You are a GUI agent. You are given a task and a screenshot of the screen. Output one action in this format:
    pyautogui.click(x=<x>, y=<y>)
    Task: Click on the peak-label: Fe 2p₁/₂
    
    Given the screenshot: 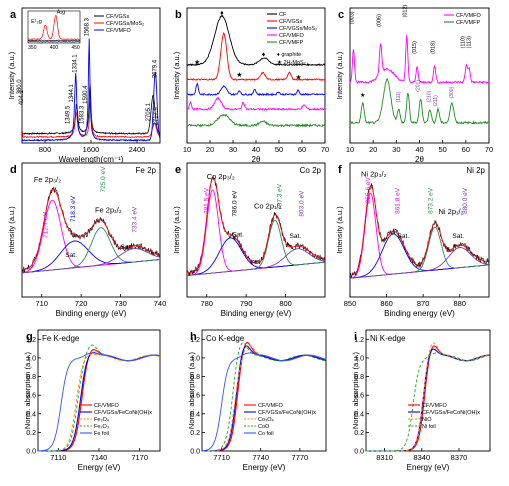 What is the action you would take?
    pyautogui.click(x=108, y=210)
    